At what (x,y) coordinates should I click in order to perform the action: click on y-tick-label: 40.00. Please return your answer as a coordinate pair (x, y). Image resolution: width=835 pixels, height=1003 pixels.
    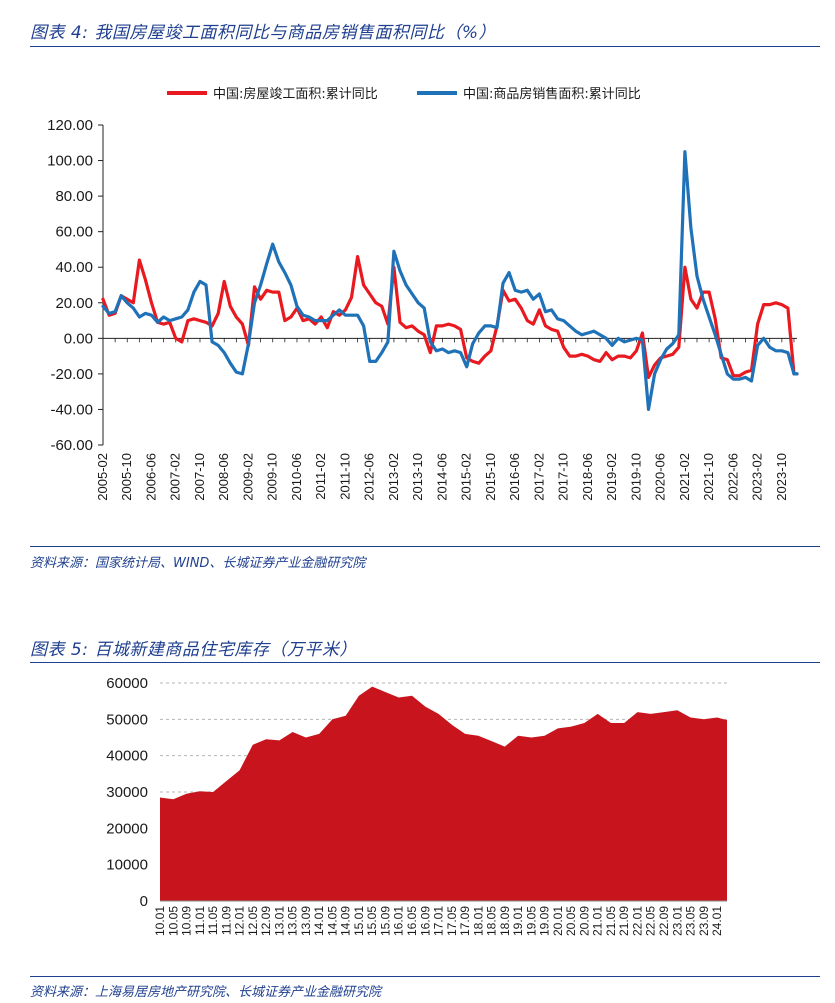
    Looking at the image, I should click on (74, 267).